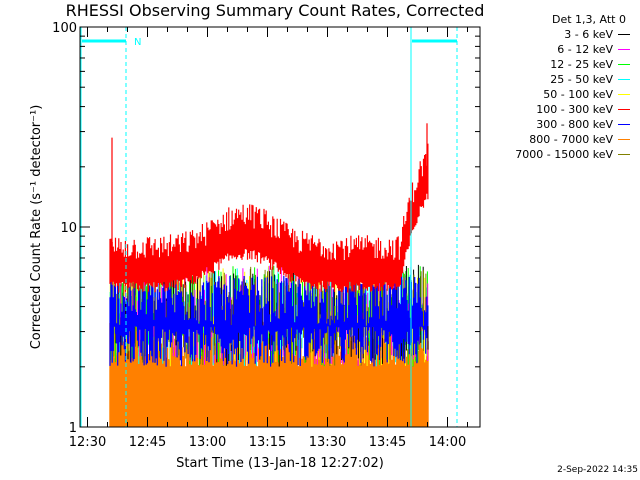 The height and width of the screenshot is (480, 640). Describe the element at coordinates (597, 470) in the screenshot. I see `footer-date: 2-Sep-2022 14:35` at that location.